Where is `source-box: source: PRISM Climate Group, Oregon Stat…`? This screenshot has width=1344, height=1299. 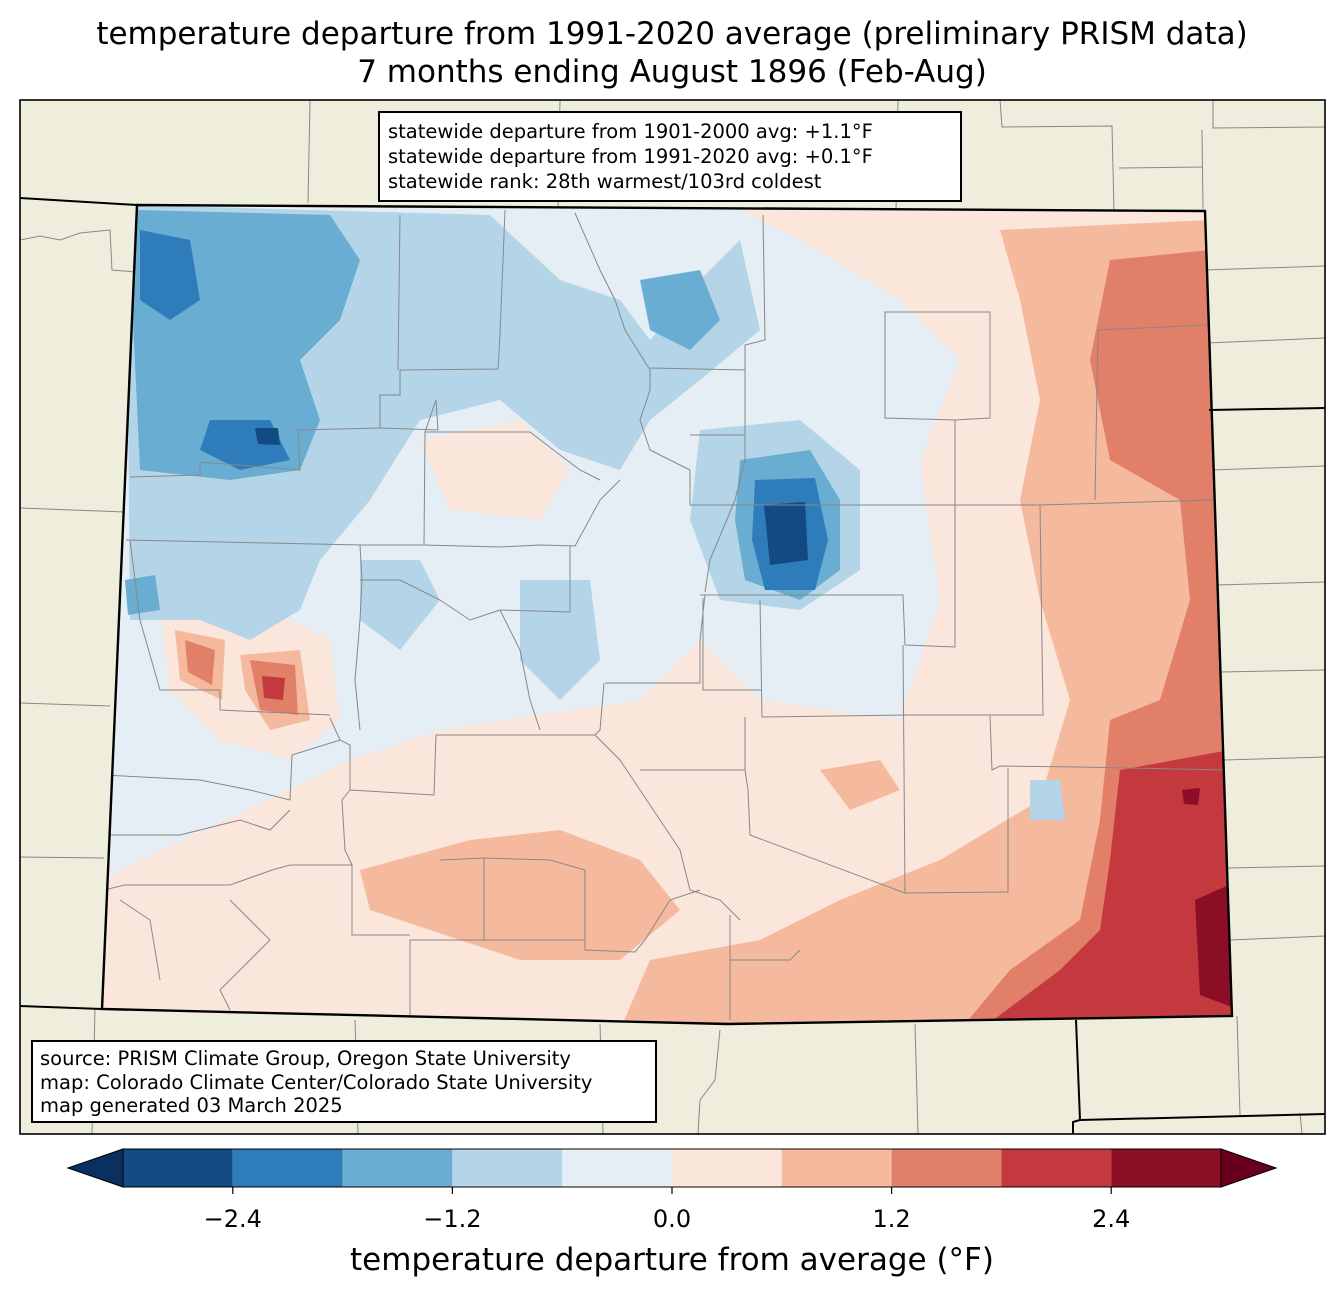
source-box: source: PRISM Climate Group, Oregon Stat… is located at coordinates (344, 1081).